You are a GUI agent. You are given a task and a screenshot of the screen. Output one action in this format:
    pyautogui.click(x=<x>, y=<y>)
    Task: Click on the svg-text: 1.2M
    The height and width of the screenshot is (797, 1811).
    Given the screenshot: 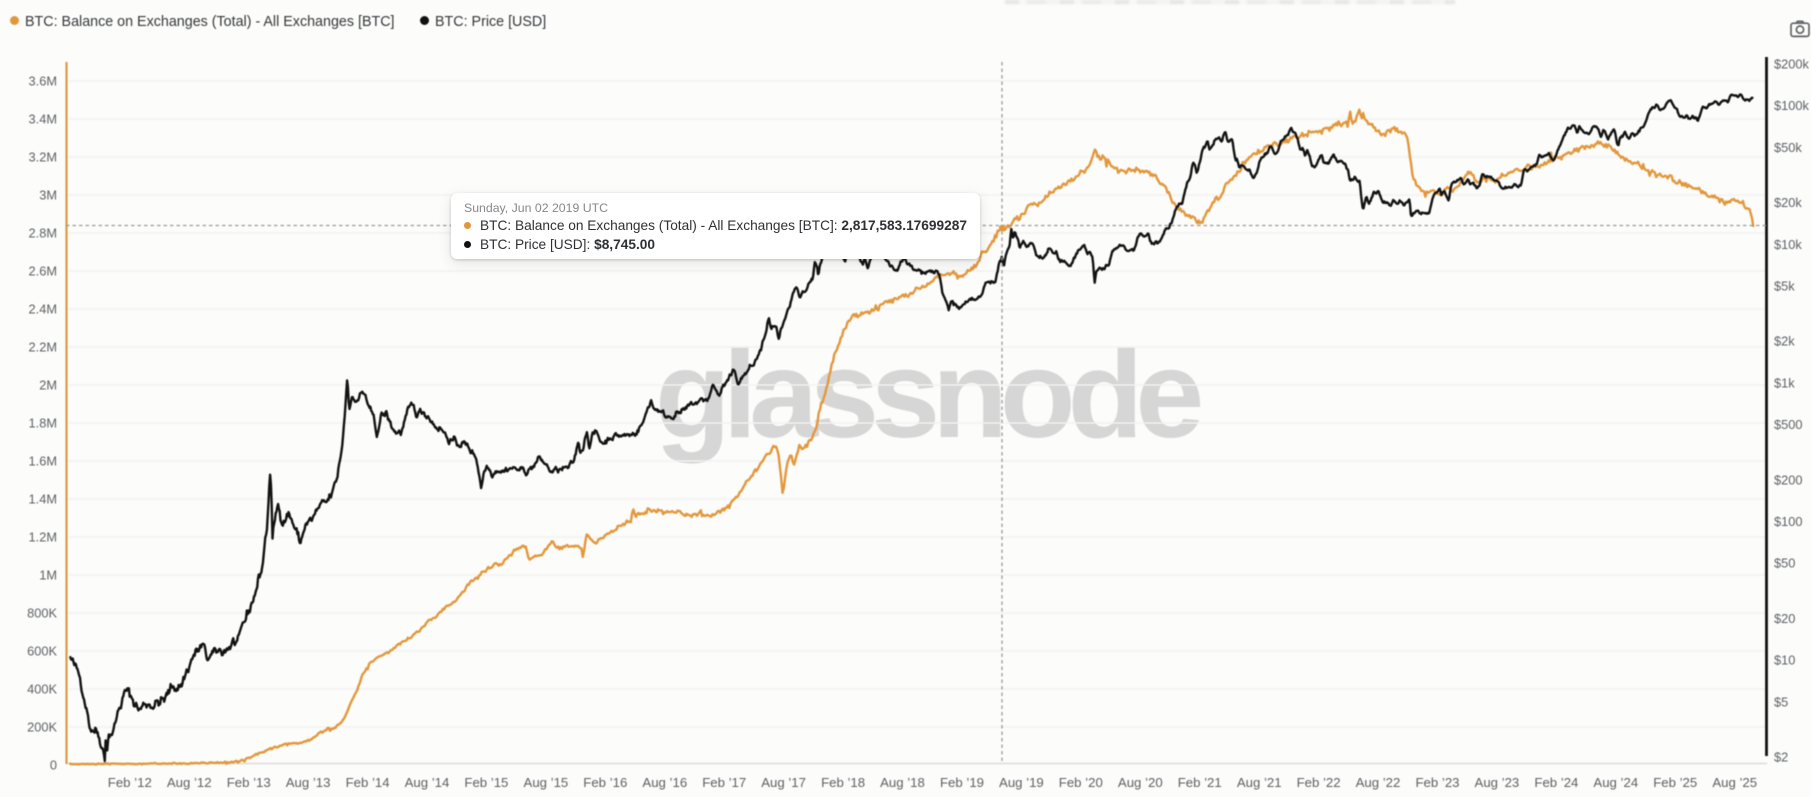 What is the action you would take?
    pyautogui.click(x=43, y=537)
    